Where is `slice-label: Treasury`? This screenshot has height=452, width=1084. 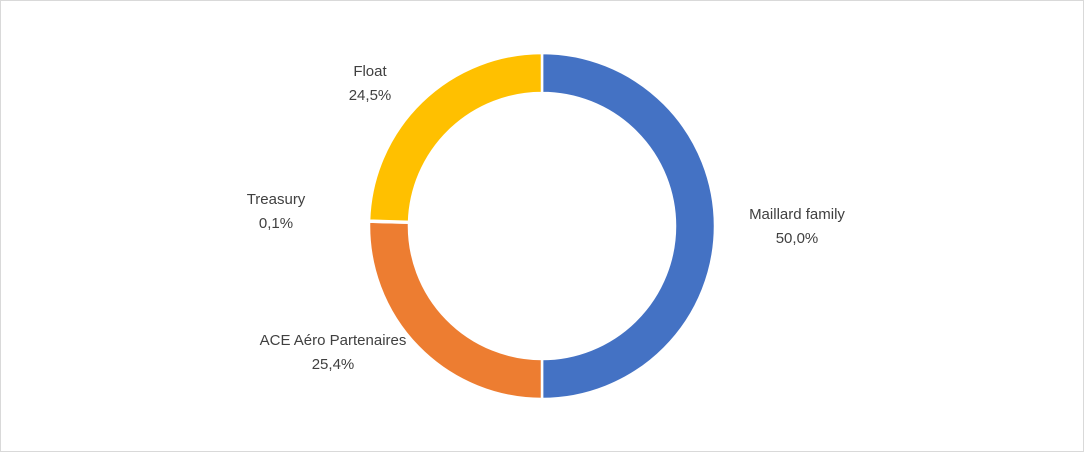 slice-label: Treasury is located at coordinates (276, 199).